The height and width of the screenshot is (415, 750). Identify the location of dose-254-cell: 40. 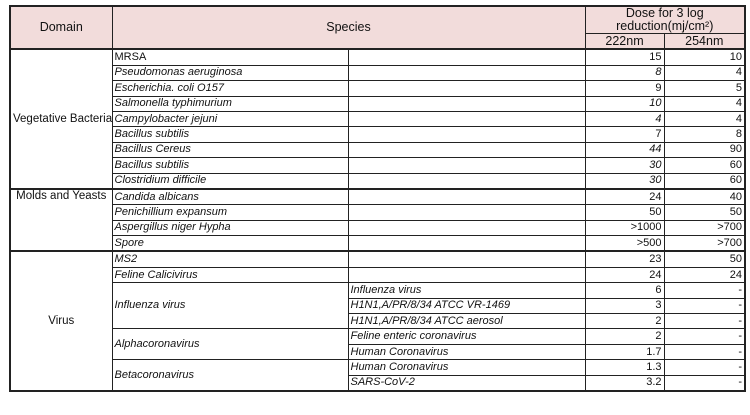
(705, 196).